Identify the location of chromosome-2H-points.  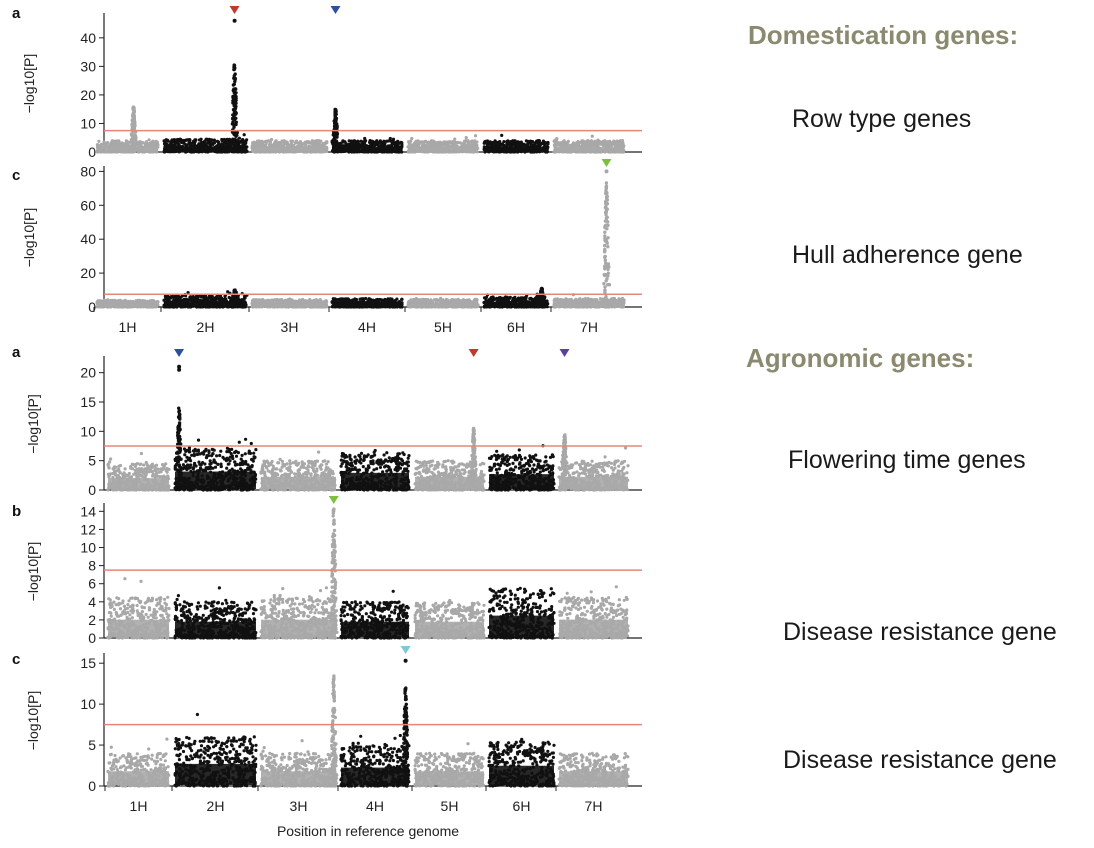
(205, 86).